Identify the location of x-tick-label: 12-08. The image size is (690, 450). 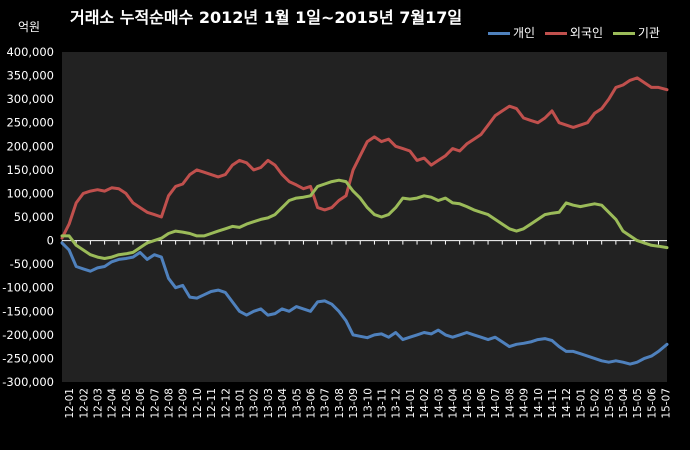
(170, 403).